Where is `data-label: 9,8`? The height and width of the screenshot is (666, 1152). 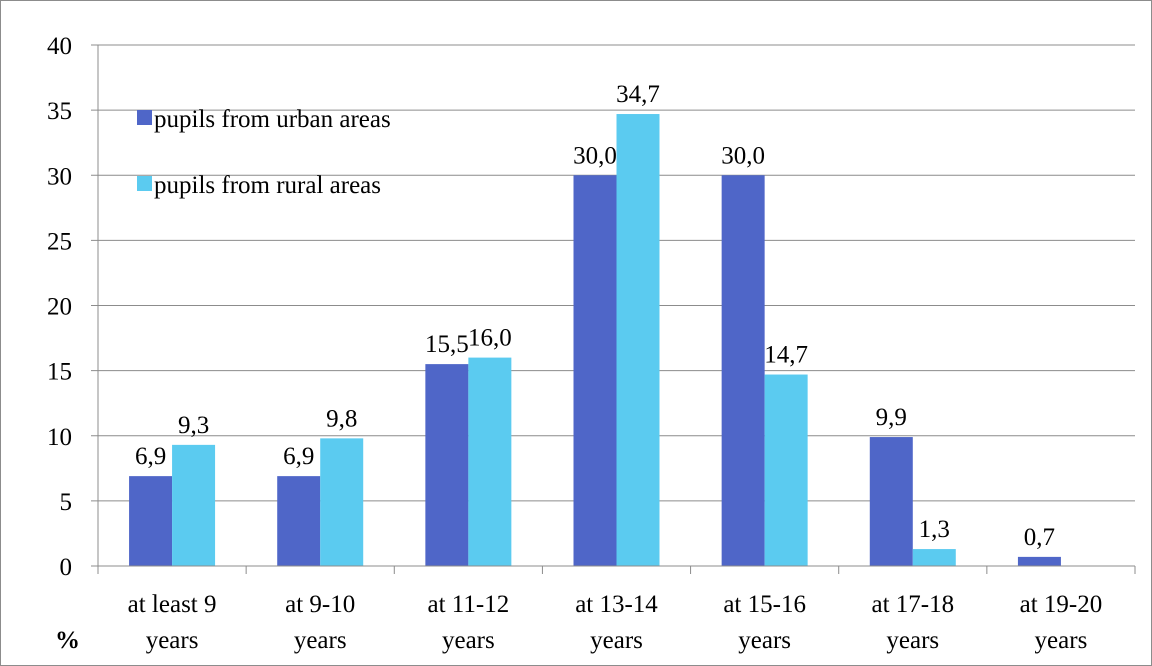 data-label: 9,8 is located at coordinates (341, 418).